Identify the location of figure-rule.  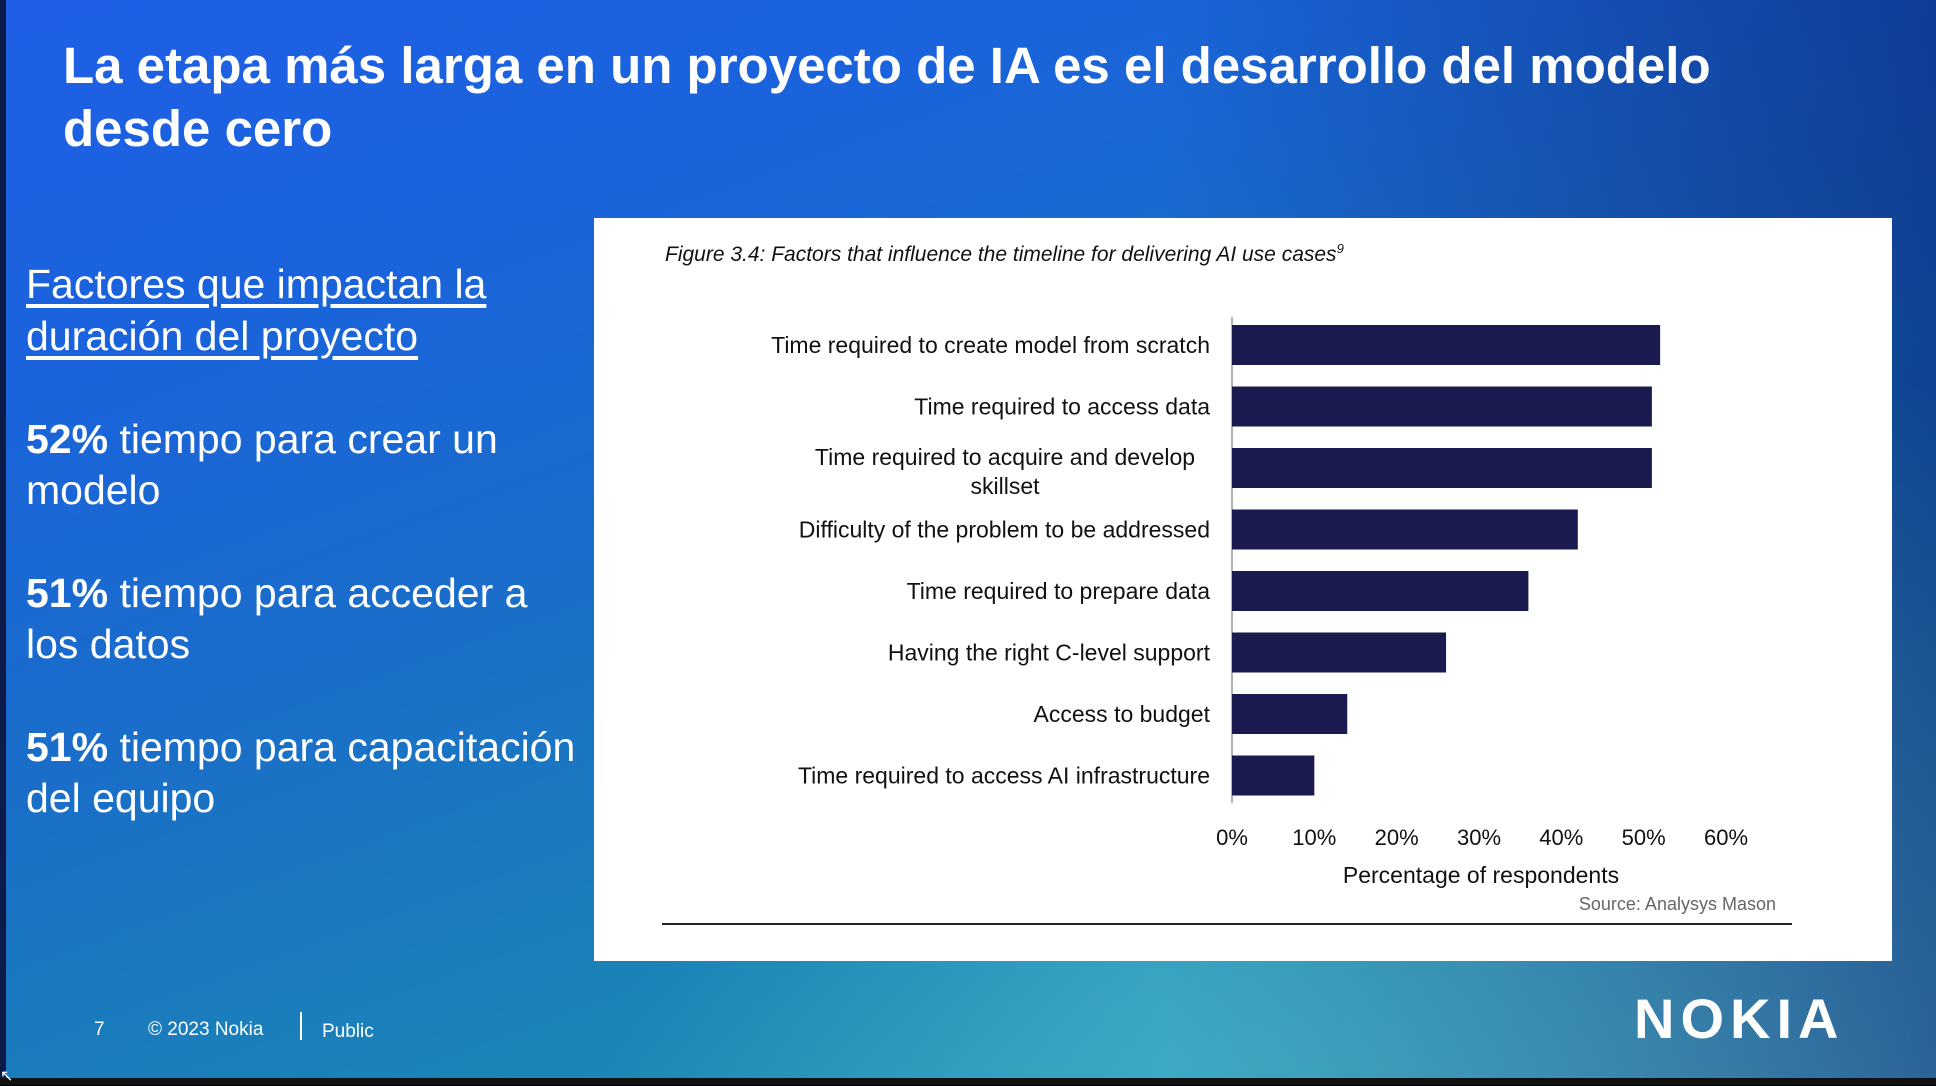
(1227, 924).